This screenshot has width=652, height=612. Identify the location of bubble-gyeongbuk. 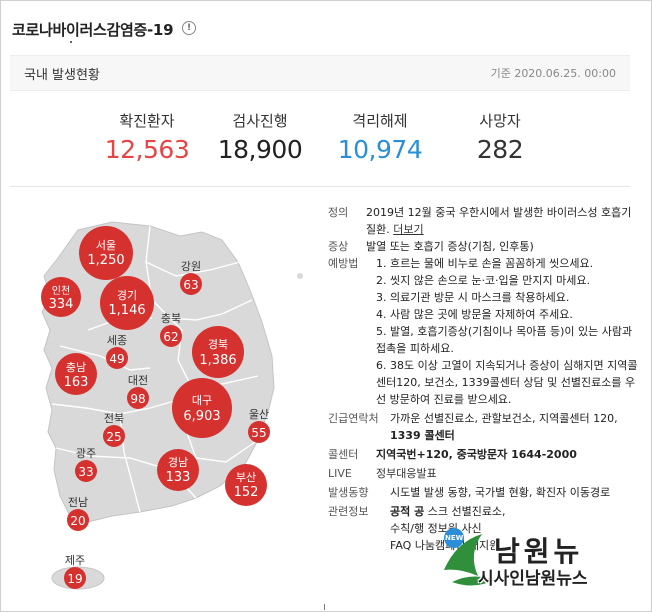
(218, 352).